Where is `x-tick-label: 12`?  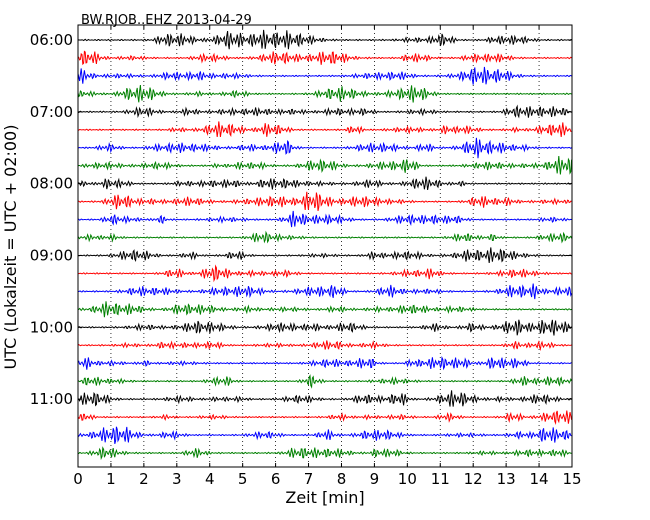 x-tick-label: 12 is located at coordinates (473, 479).